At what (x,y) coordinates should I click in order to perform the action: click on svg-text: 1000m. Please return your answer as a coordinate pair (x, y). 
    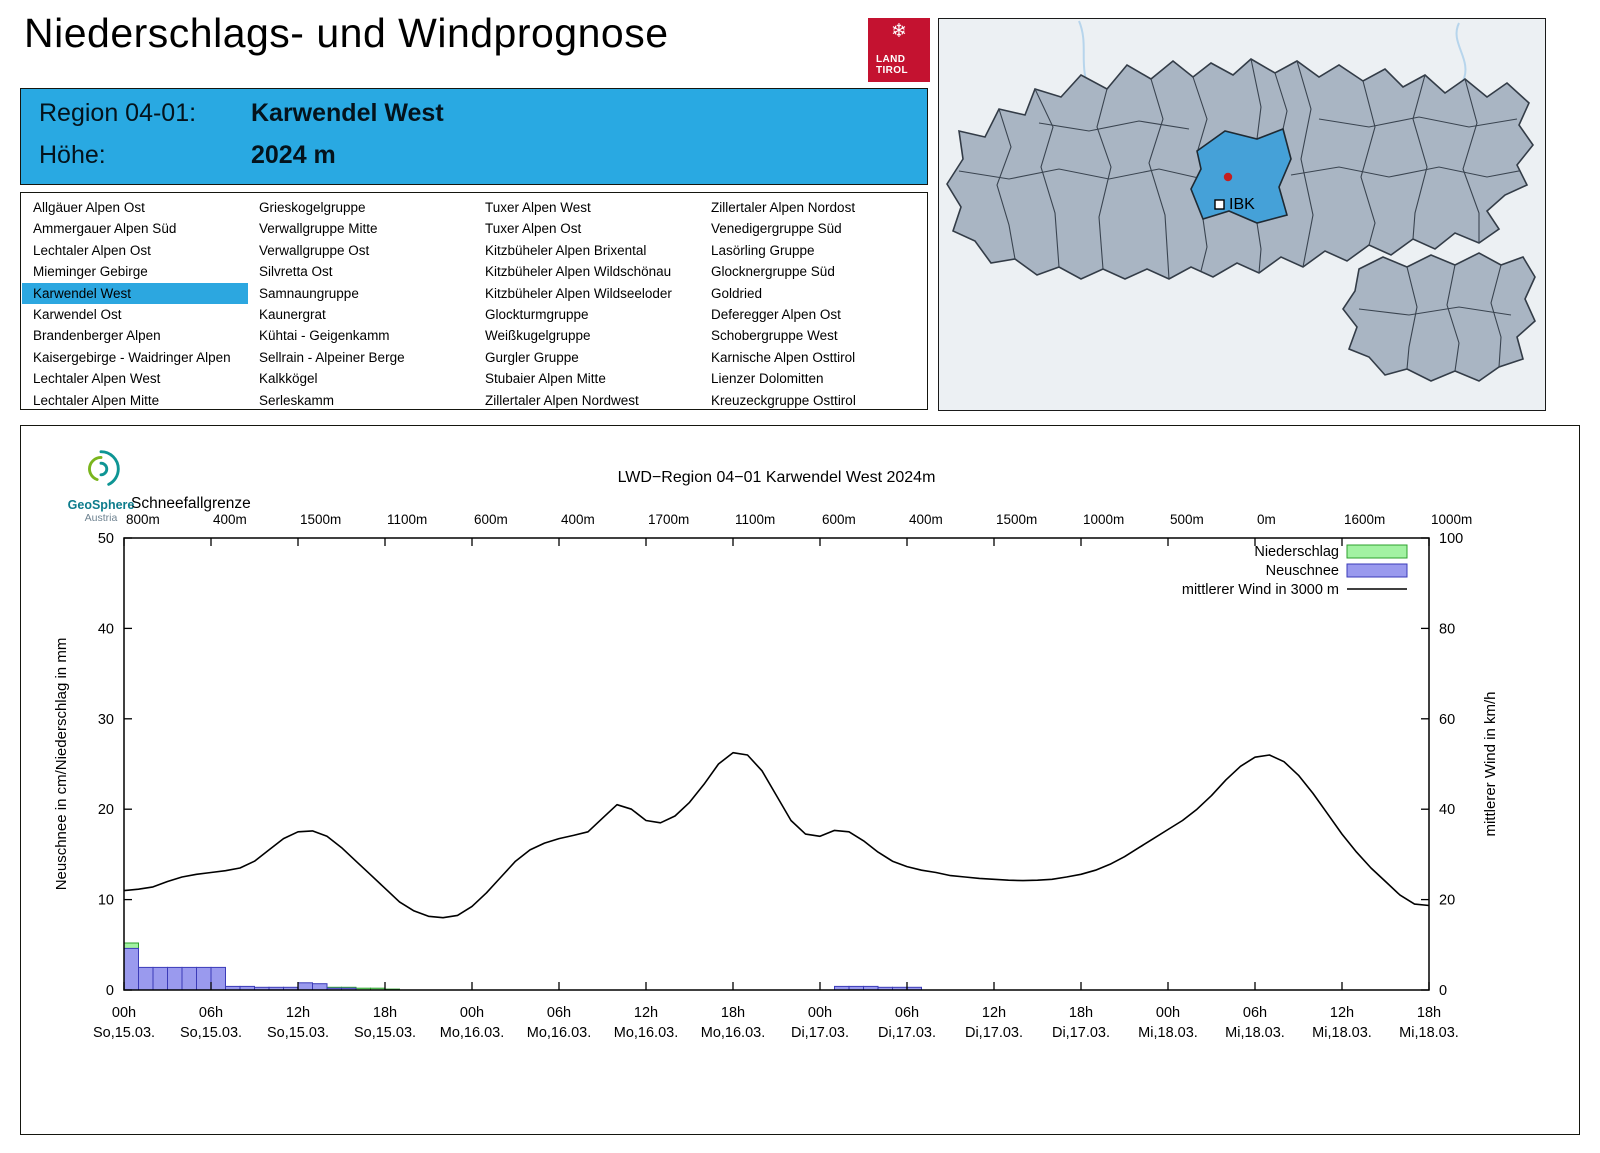
    Looking at the image, I should click on (1451, 519).